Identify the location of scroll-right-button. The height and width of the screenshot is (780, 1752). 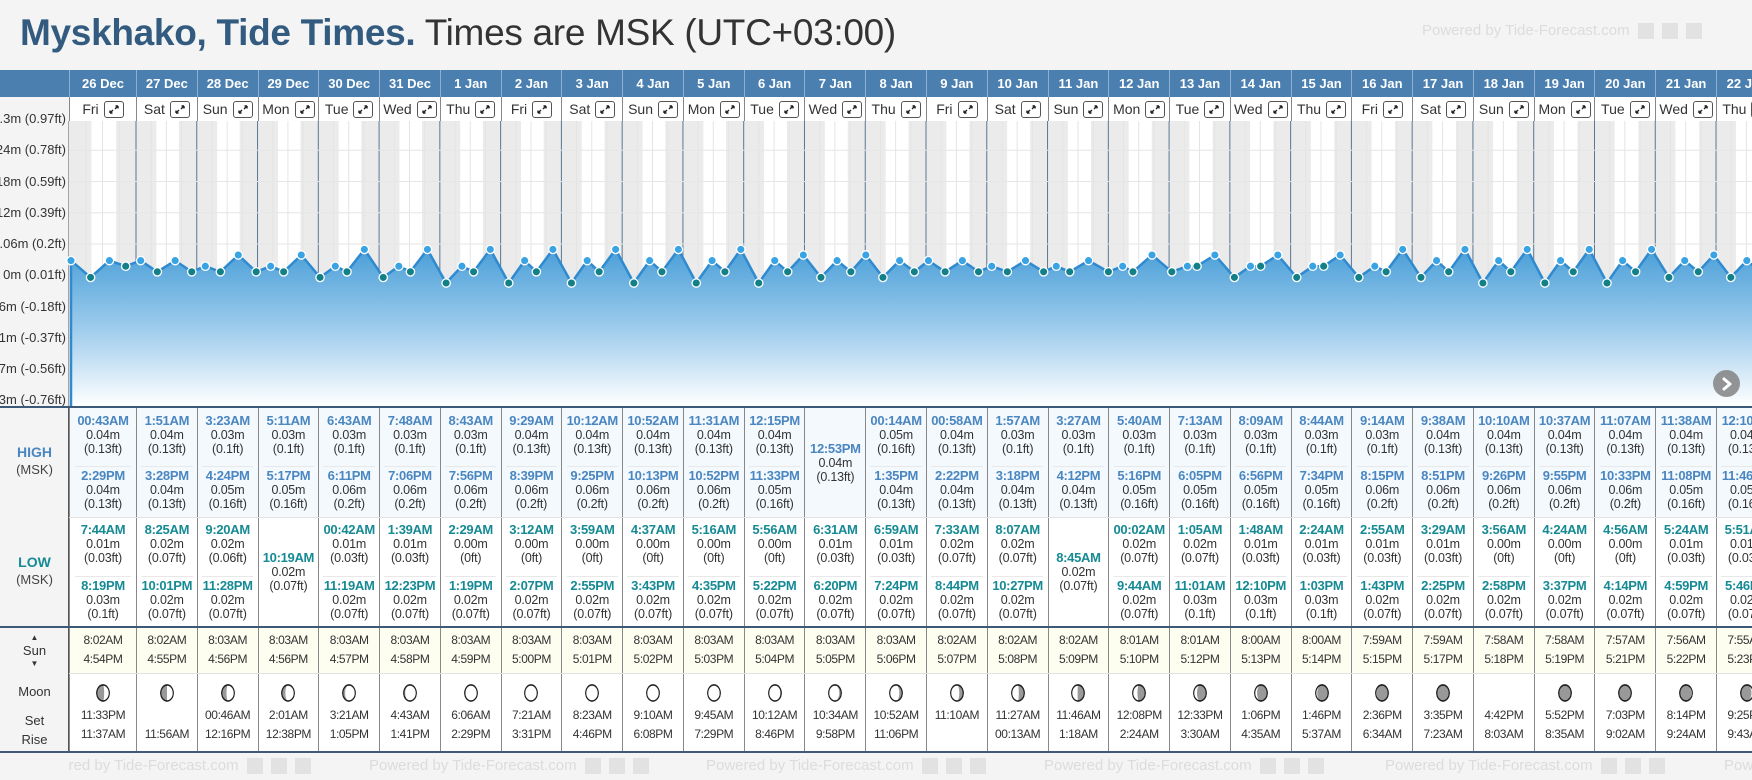
(1726, 383).